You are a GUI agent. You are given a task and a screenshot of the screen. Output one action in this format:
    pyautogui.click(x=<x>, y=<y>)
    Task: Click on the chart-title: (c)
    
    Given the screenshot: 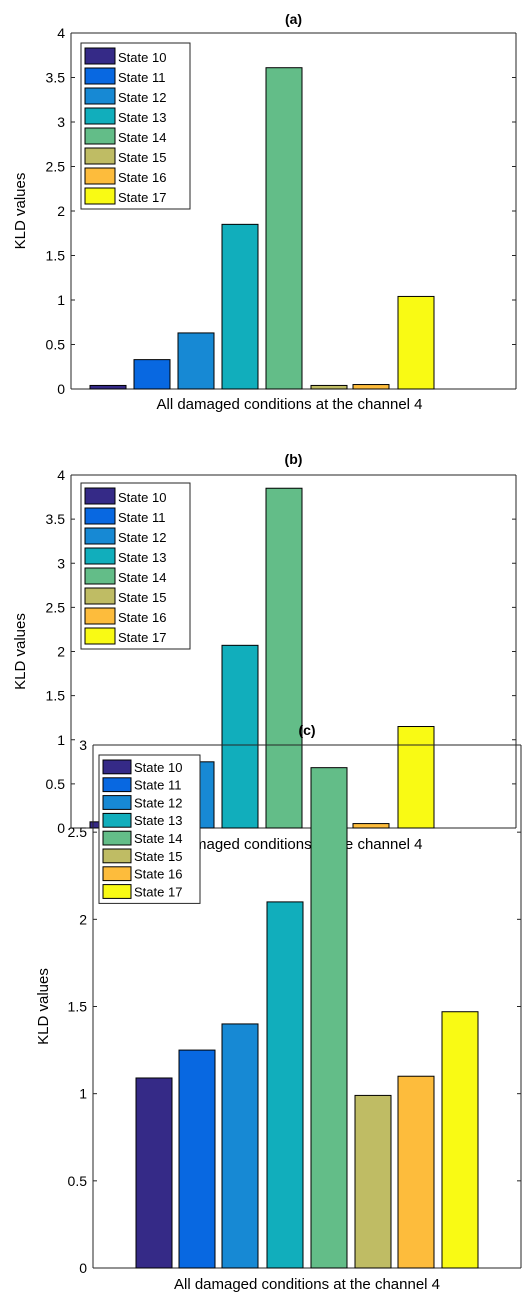 What is the action you would take?
    pyautogui.click(x=306, y=730)
    